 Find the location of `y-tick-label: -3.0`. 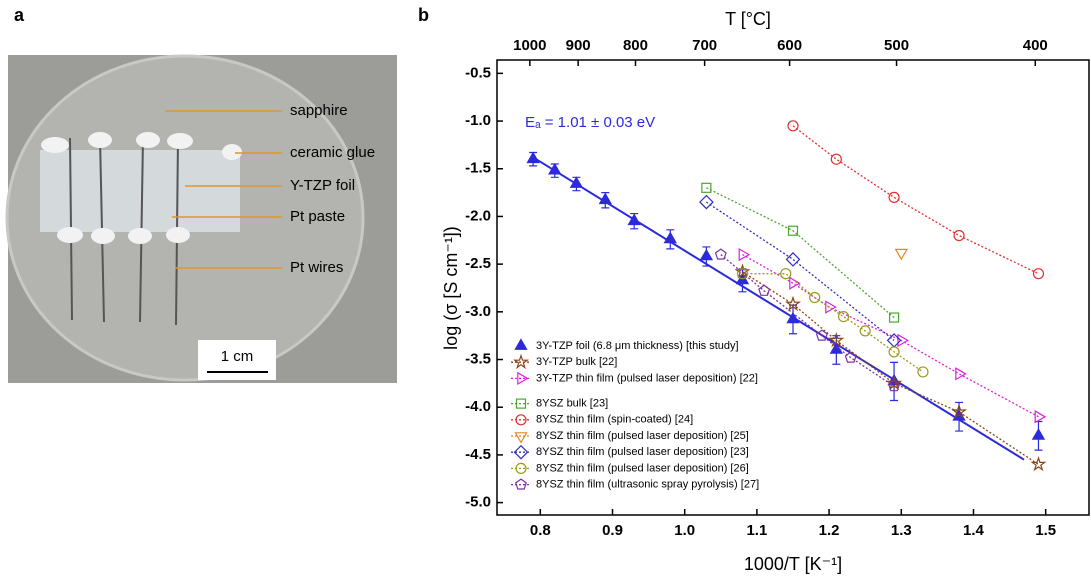

y-tick-label: -3.0 is located at coordinates (478, 311).